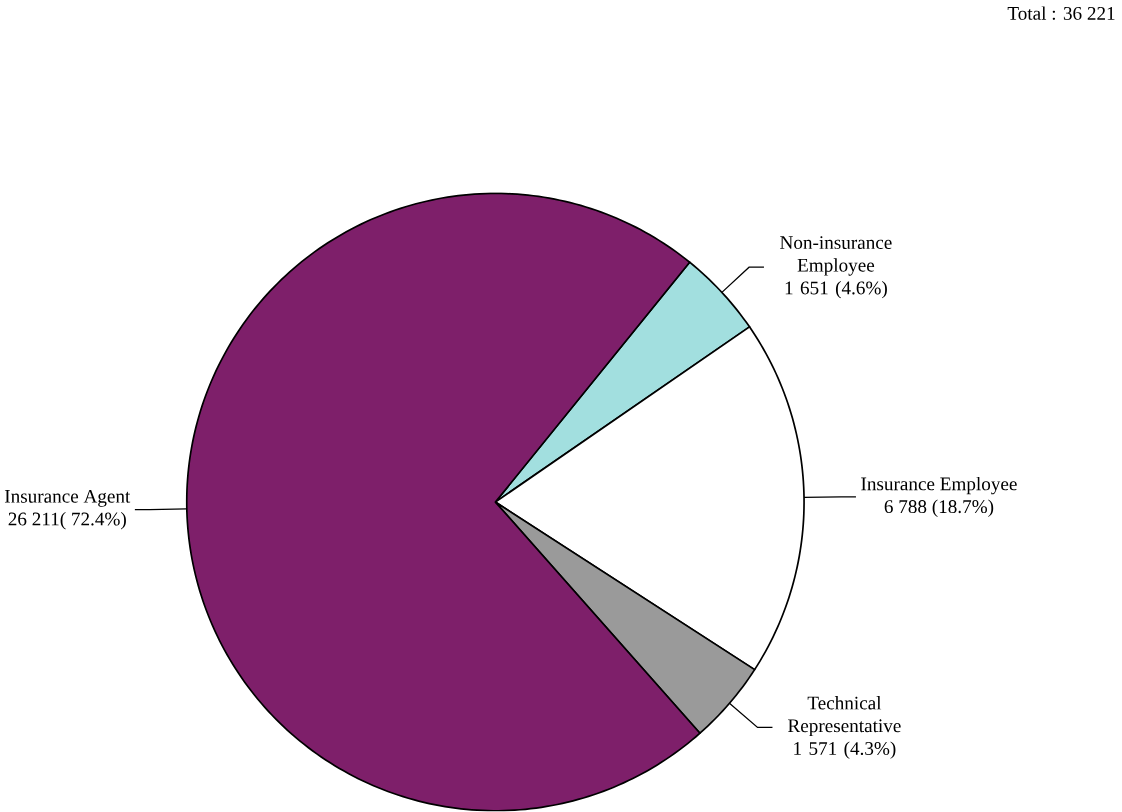  I want to click on slice-label: Technical Representative, so click(844, 716).